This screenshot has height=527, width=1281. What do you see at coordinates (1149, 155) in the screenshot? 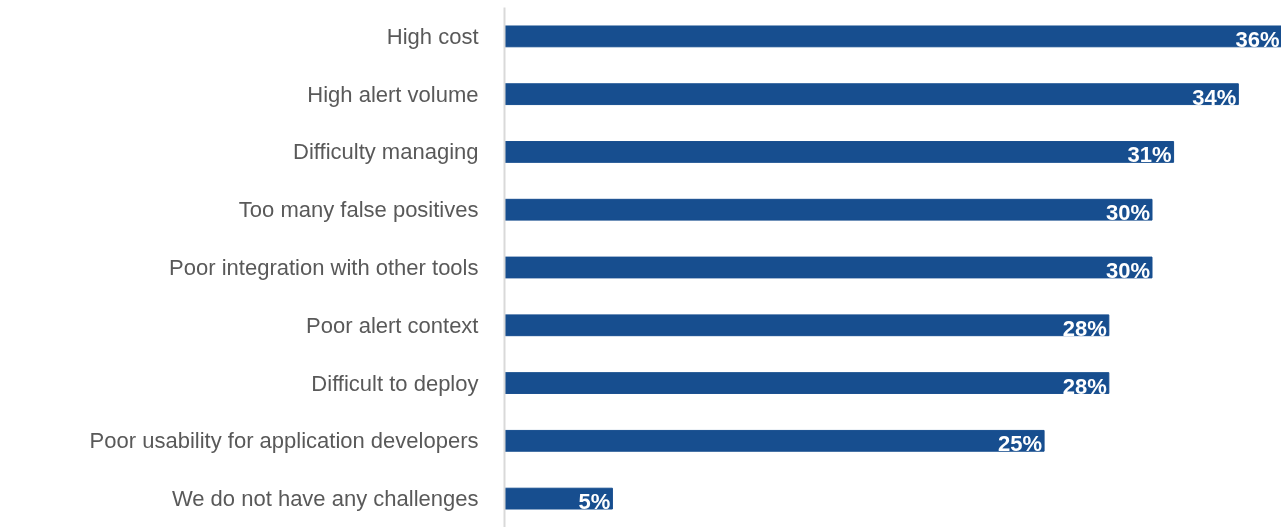
I see `data-label: 31%` at bounding box center [1149, 155].